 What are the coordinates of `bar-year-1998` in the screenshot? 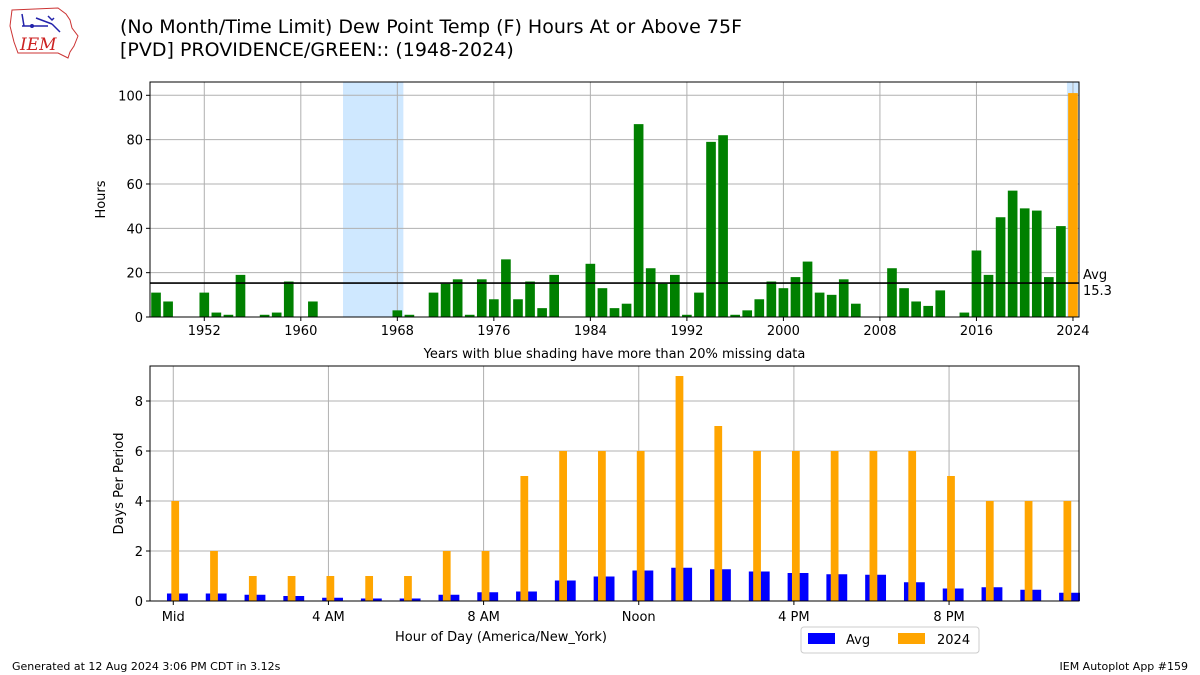 It's located at (759, 308).